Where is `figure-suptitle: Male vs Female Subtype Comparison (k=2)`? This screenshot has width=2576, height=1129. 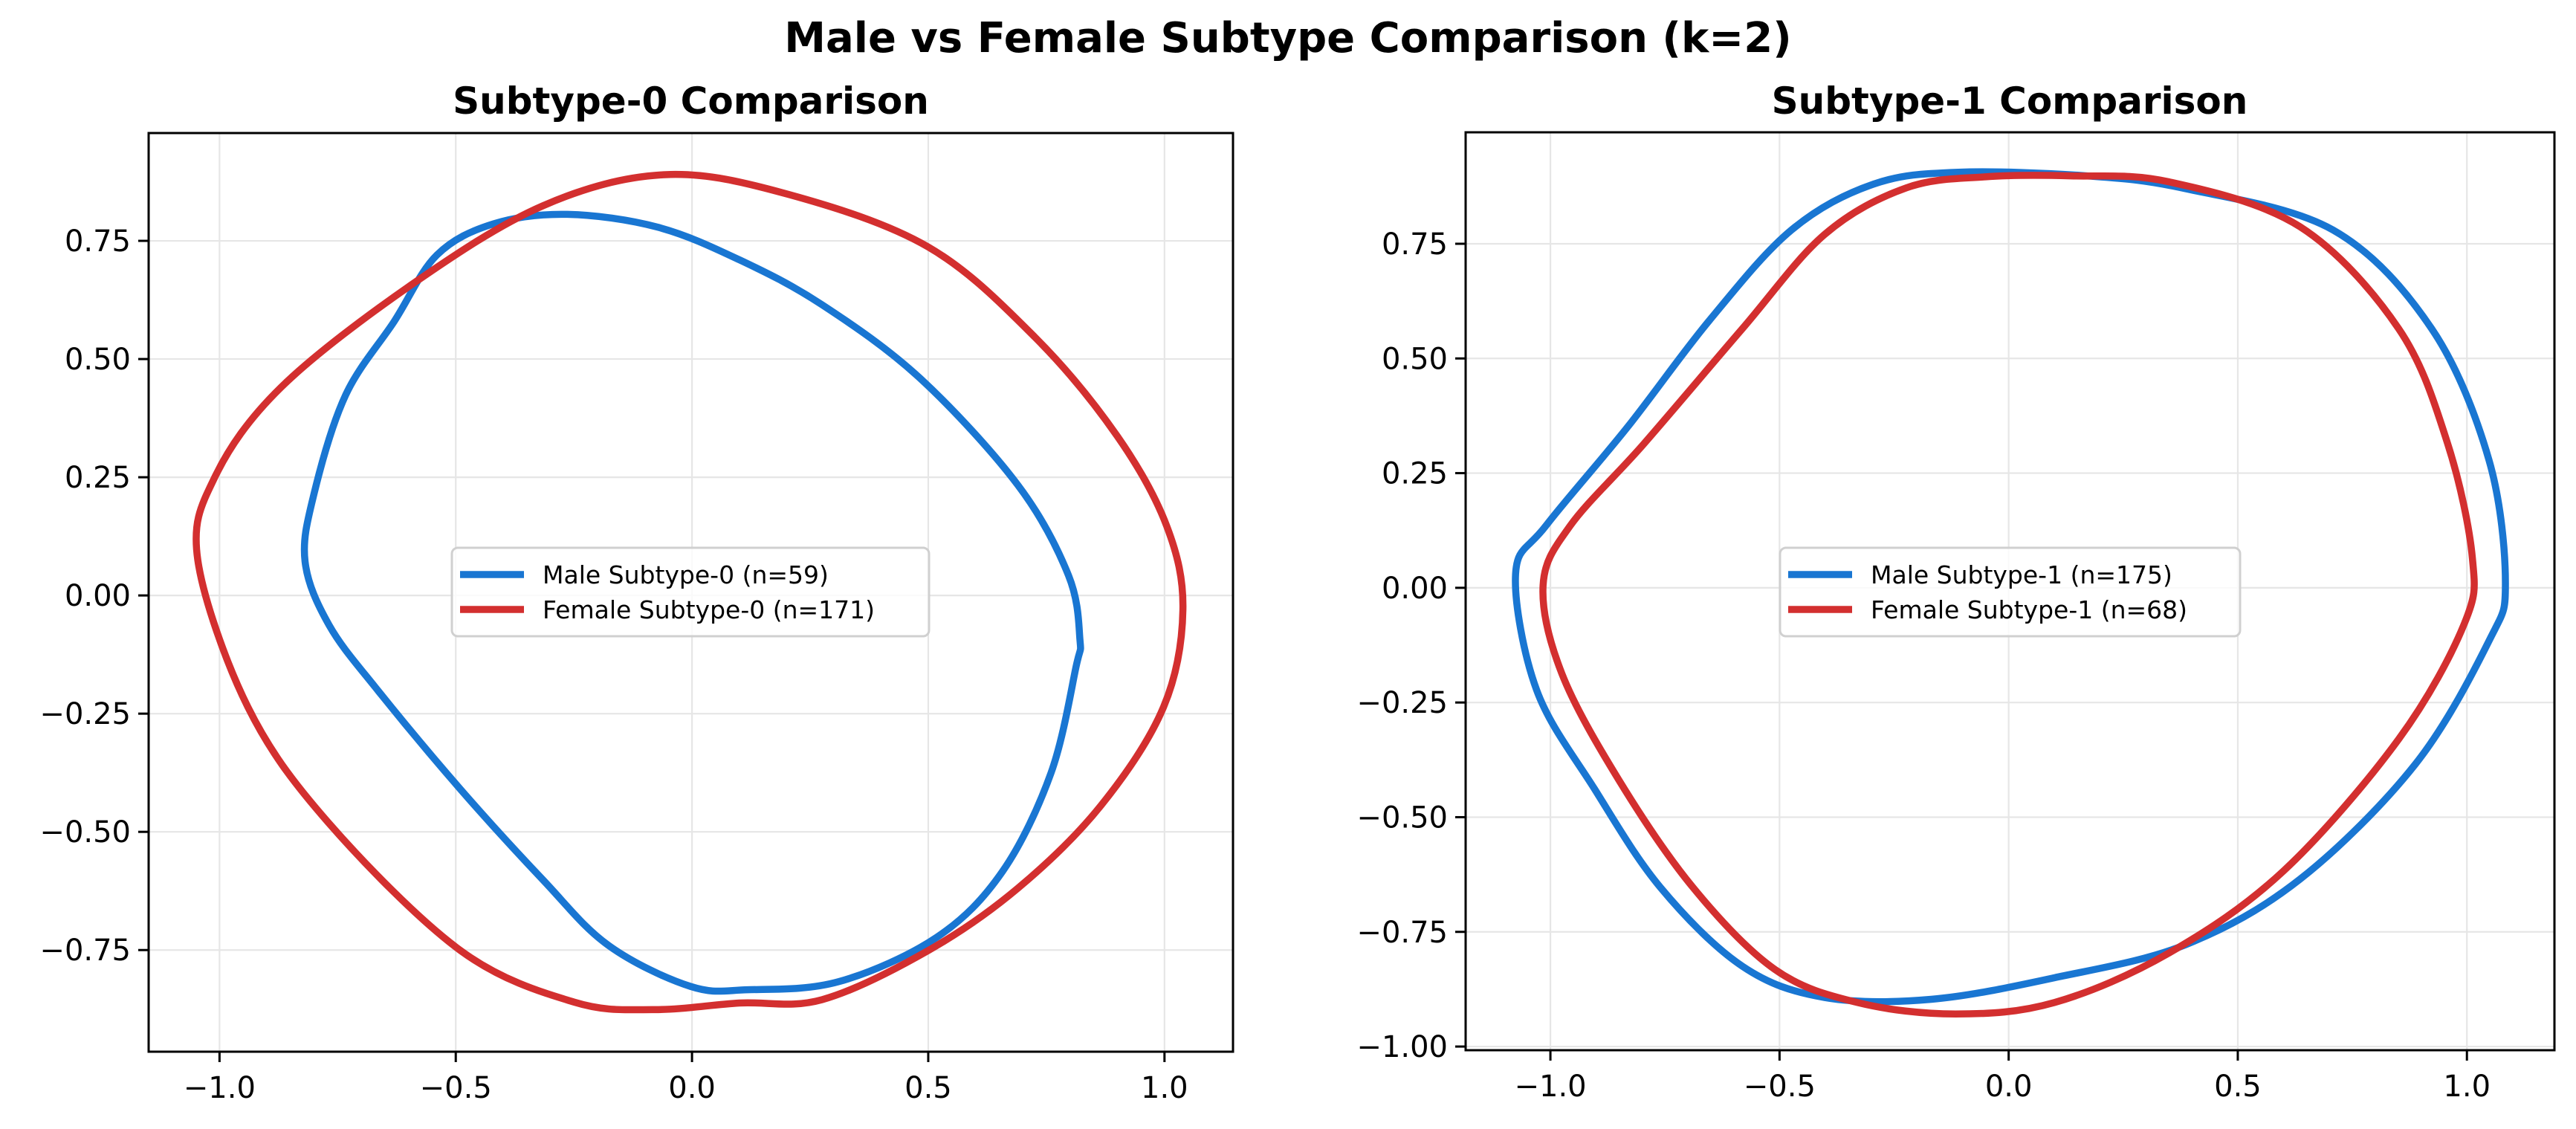
figure-suptitle: Male vs Female Subtype Comparison (k=2) is located at coordinates (1288, 38).